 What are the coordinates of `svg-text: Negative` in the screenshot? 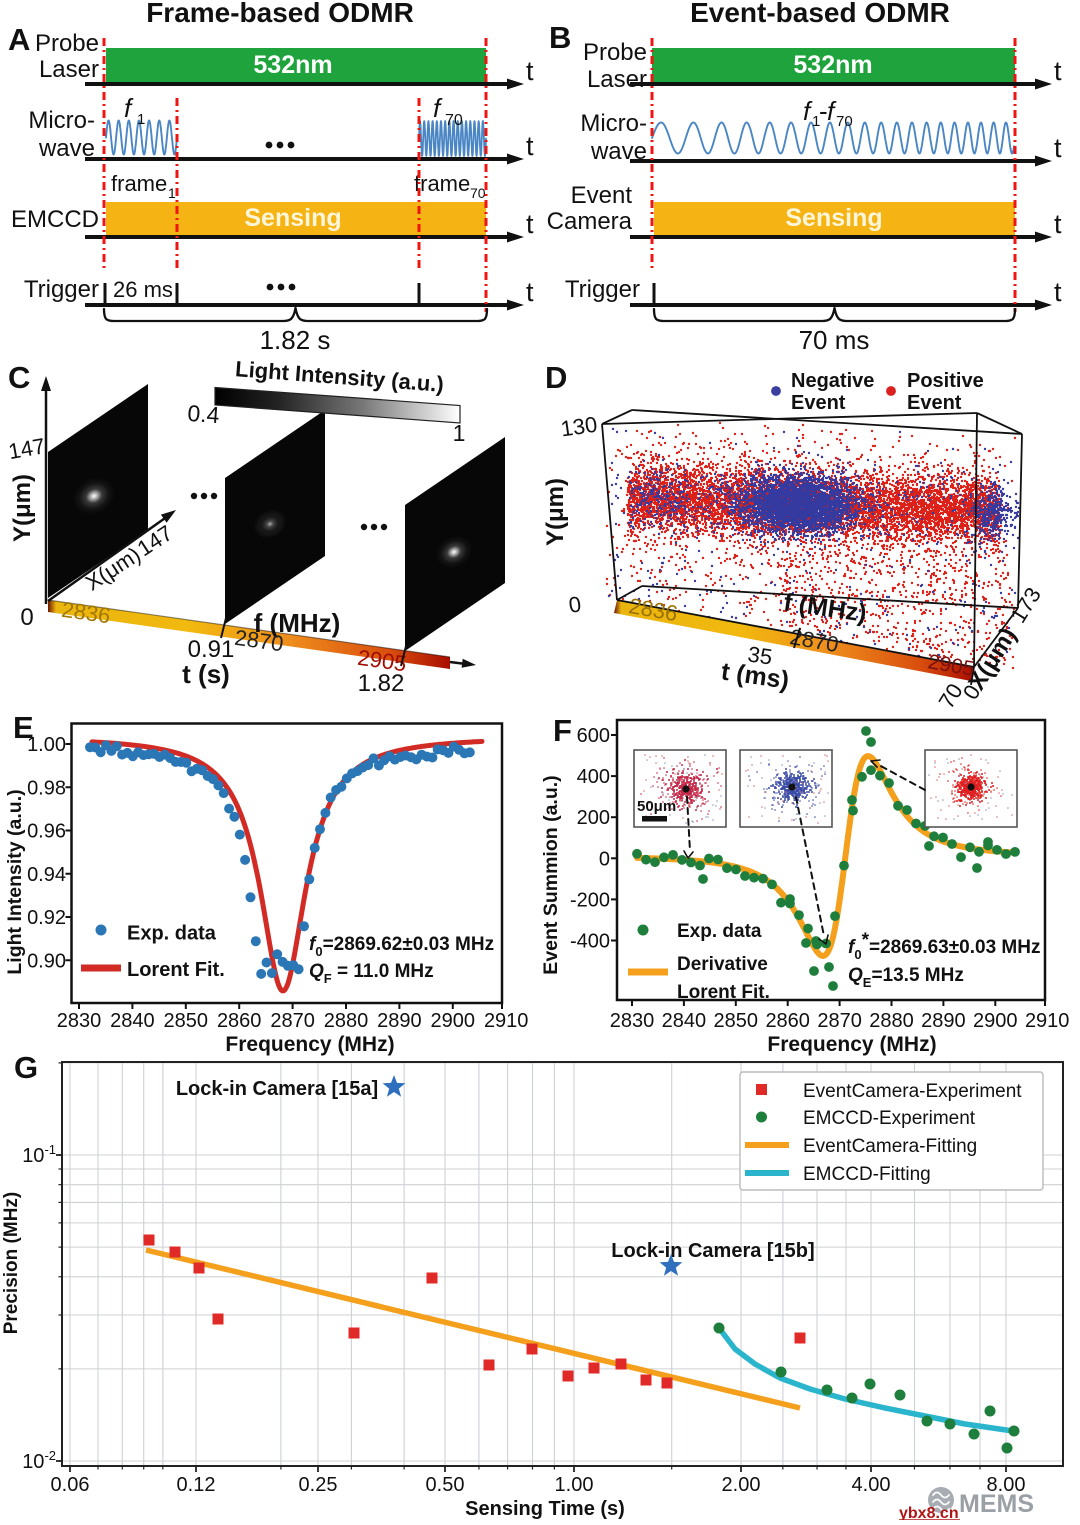 It's located at (832, 381).